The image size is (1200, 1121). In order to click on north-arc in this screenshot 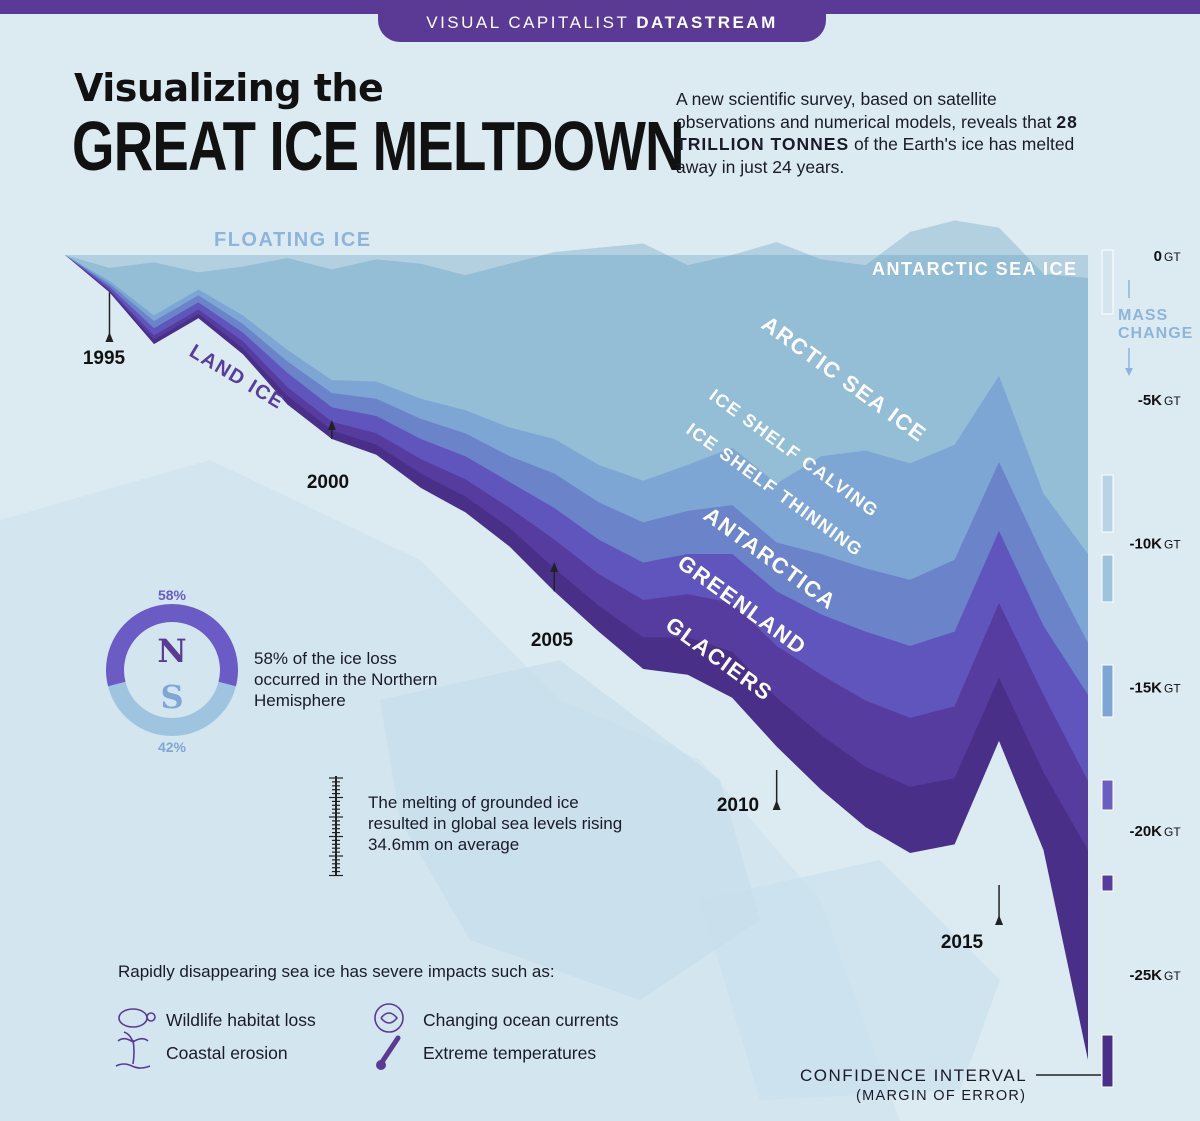, I will do `click(172, 645)`.